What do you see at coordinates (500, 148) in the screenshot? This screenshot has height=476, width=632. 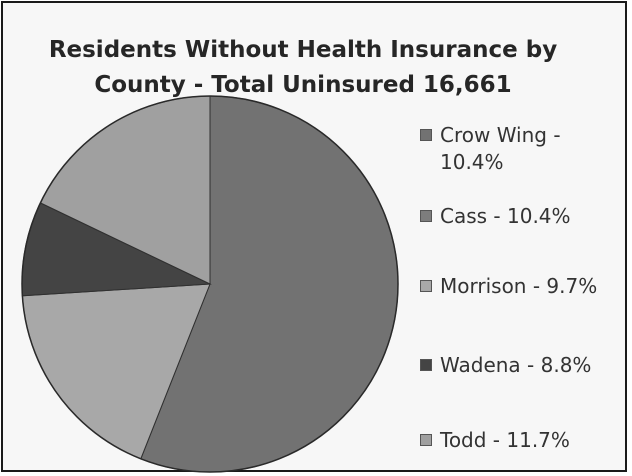 I see `legend-label-crow-wing: Crow Wing - 10.4%` at bounding box center [500, 148].